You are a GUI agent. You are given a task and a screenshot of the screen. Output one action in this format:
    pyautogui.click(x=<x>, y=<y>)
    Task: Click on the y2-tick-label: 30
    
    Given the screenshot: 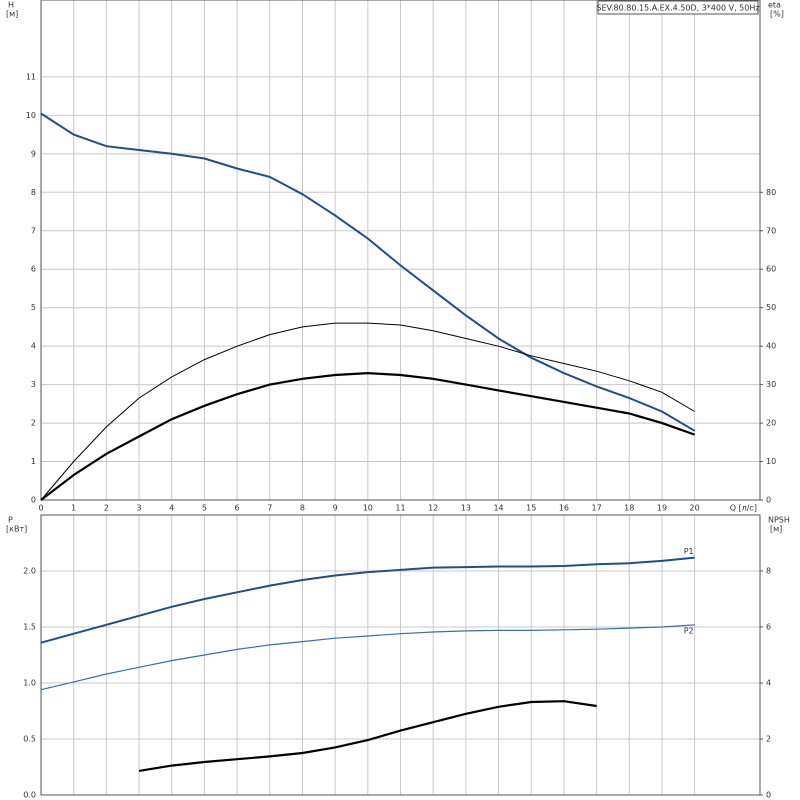 What is the action you would take?
    pyautogui.click(x=771, y=384)
    